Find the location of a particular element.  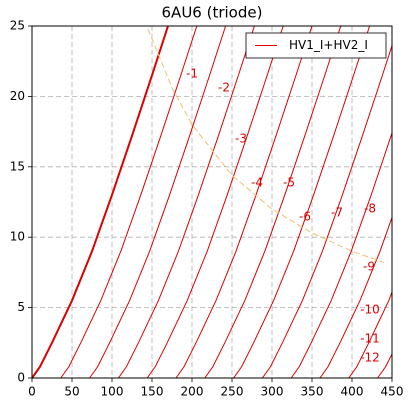

curve-label: -7 is located at coordinates (337, 213).